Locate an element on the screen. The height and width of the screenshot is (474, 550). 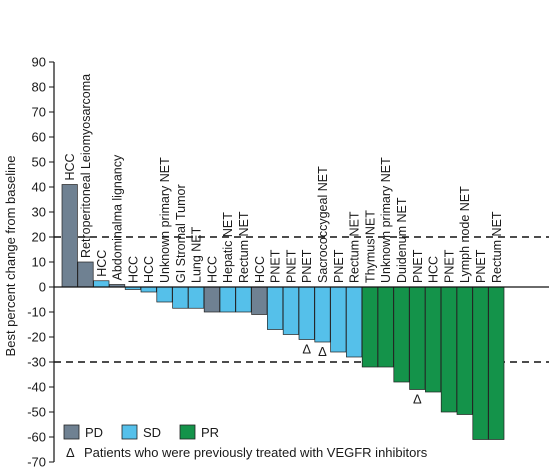
legend-label-sd: SD is located at coordinates (152, 432).